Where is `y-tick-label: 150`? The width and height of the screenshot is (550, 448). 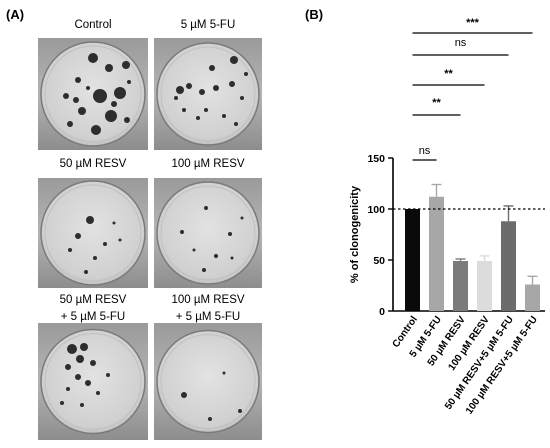 y-tick-label: 150 is located at coordinates (376, 159).